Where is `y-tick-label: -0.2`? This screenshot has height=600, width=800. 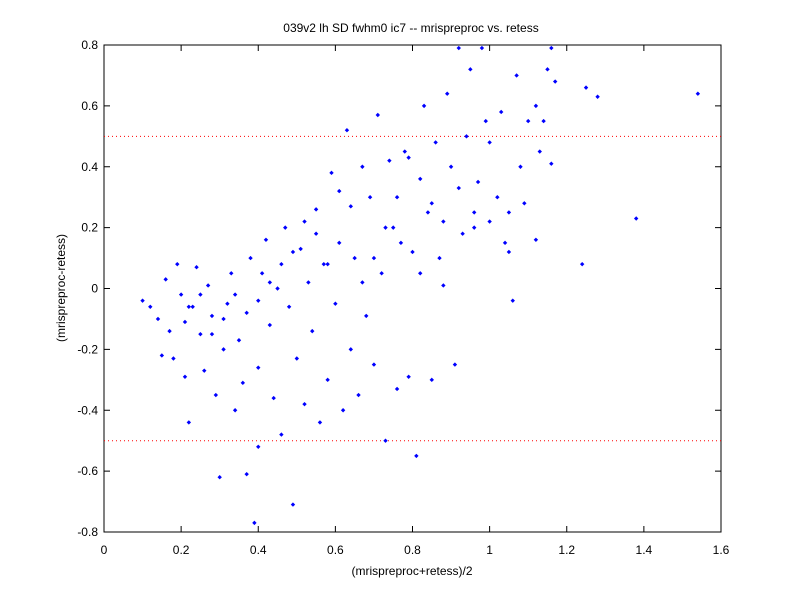
y-tick-label: -0.2 is located at coordinates (87, 349).